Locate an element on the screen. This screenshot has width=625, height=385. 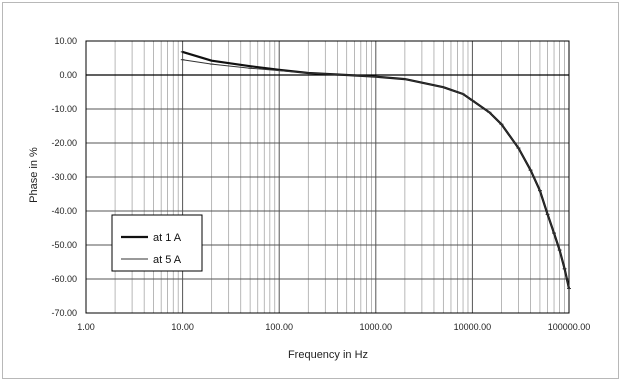
y-tick-label: -50.00 is located at coordinates (64, 245).